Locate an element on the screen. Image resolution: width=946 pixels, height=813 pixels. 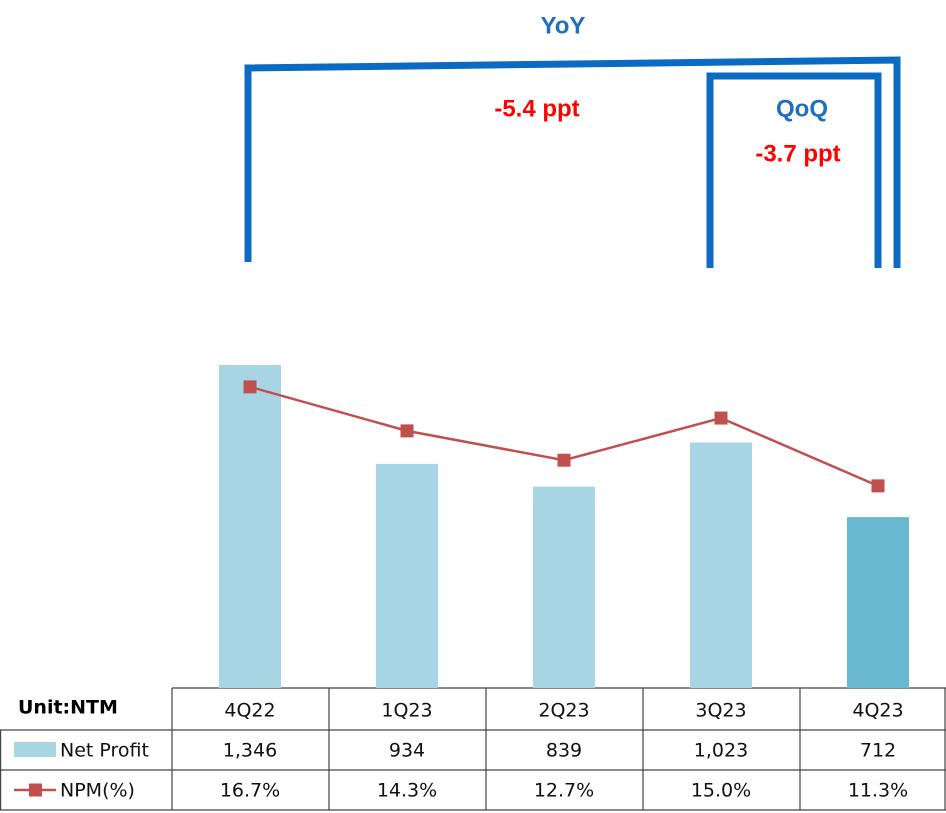
category-label: 4Q22 is located at coordinates (249, 711).